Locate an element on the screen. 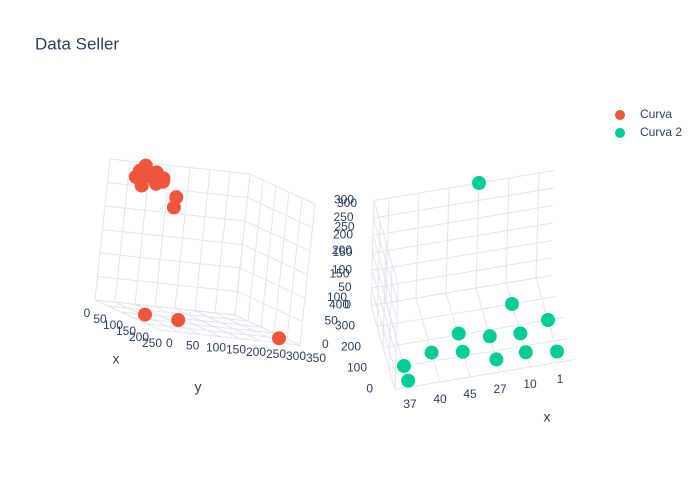  x-tick-label: 40 is located at coordinates (440, 399).